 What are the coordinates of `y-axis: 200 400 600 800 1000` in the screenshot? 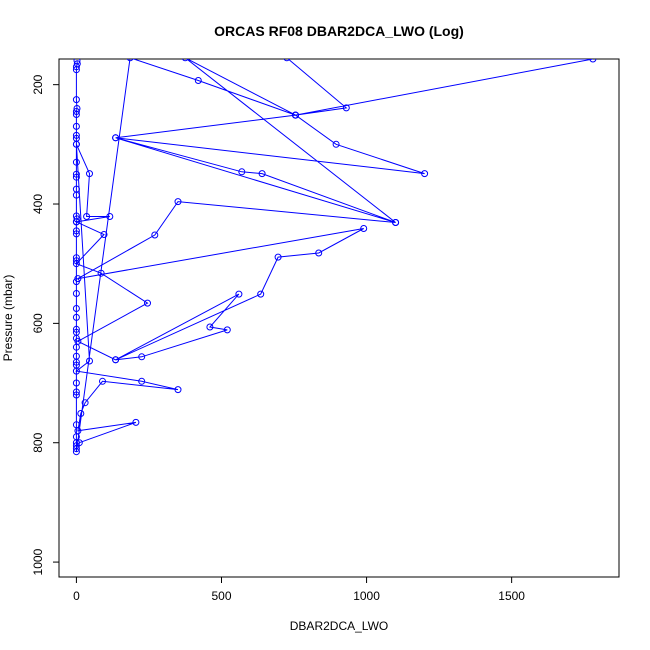 It's located at (45, 324).